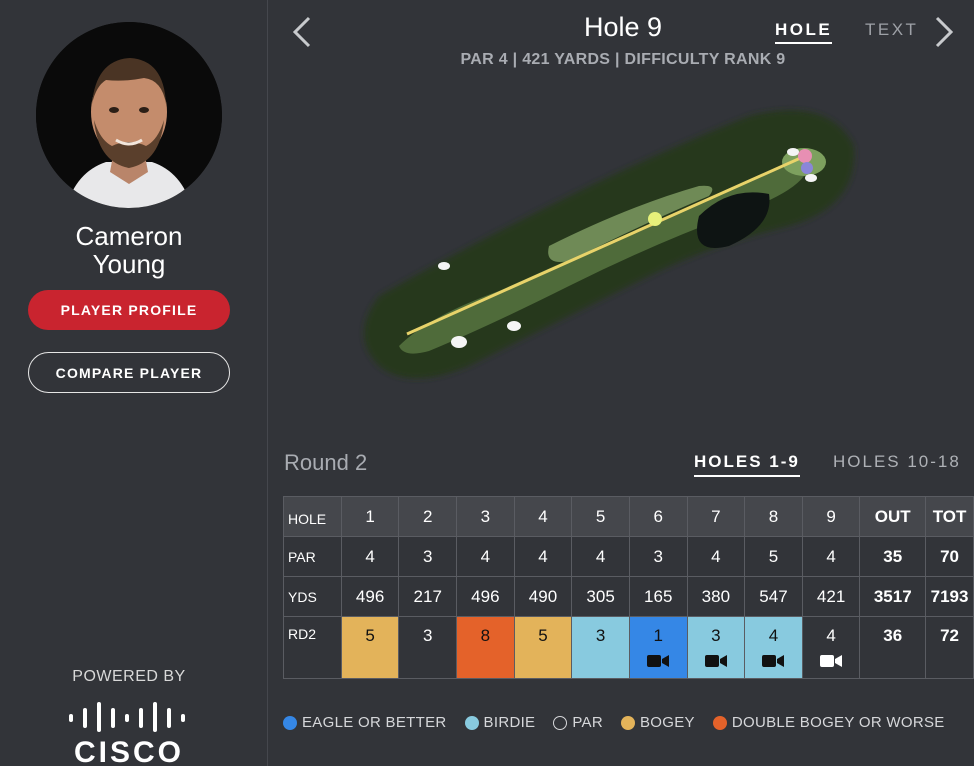 The image size is (974, 766). Describe the element at coordinates (623, 27) in the screenshot. I see `hole-title: Hole 9` at that location.